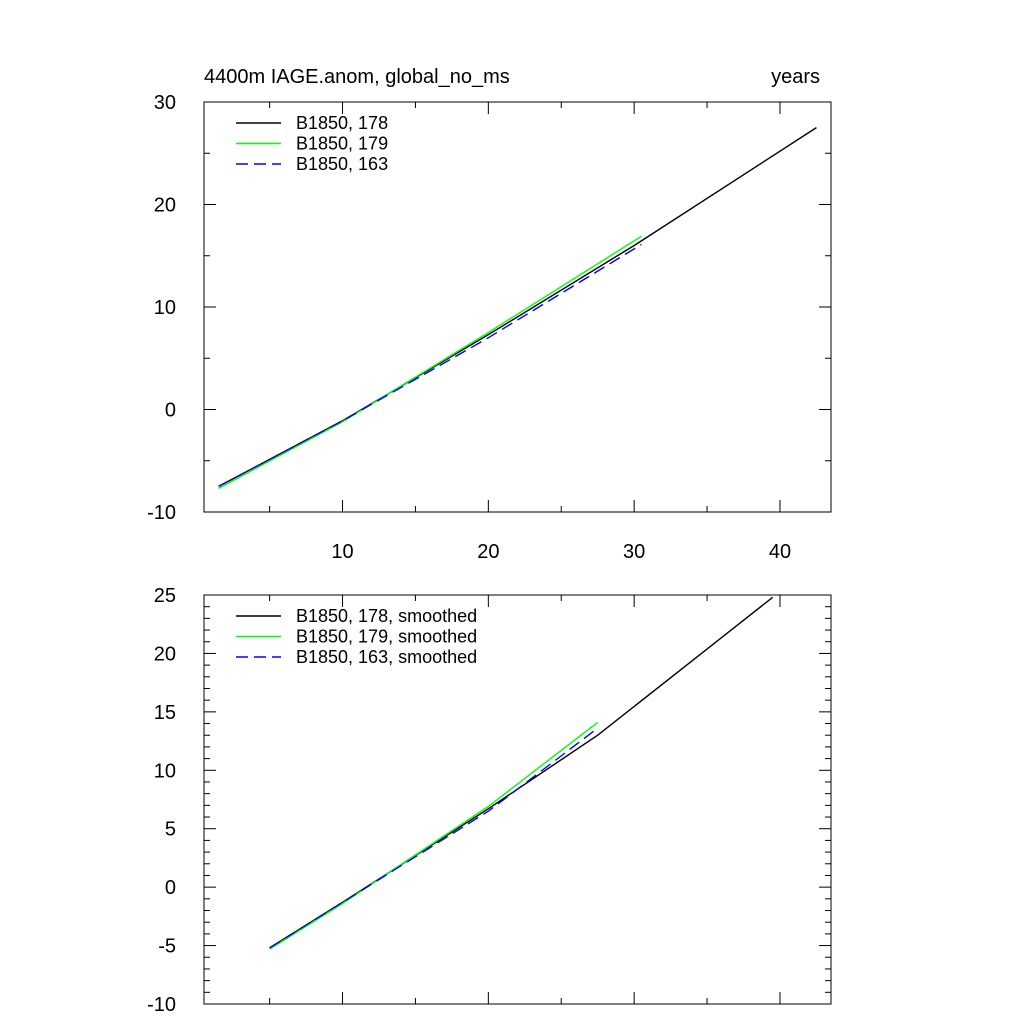 The height and width of the screenshot is (1024, 1024). Describe the element at coordinates (795, 77) in the screenshot. I see `chart-units: years` at that location.